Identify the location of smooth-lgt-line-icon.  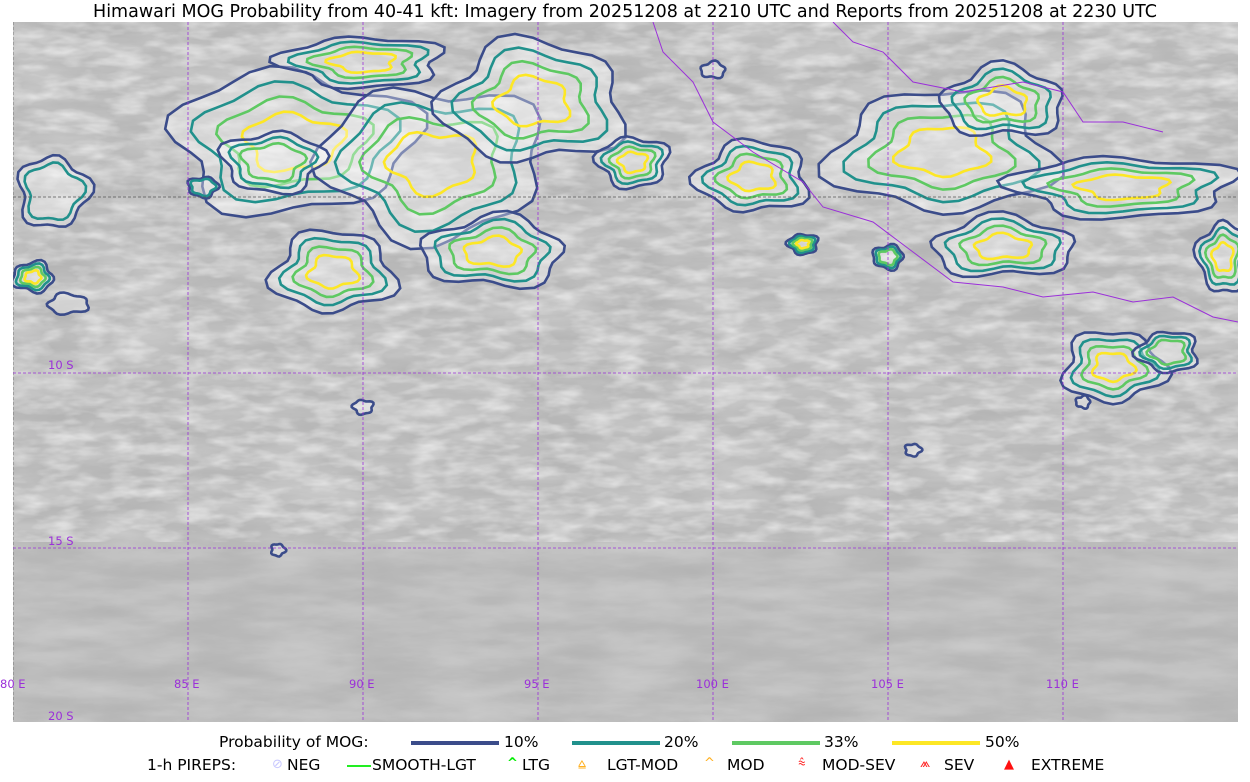
(359, 766).